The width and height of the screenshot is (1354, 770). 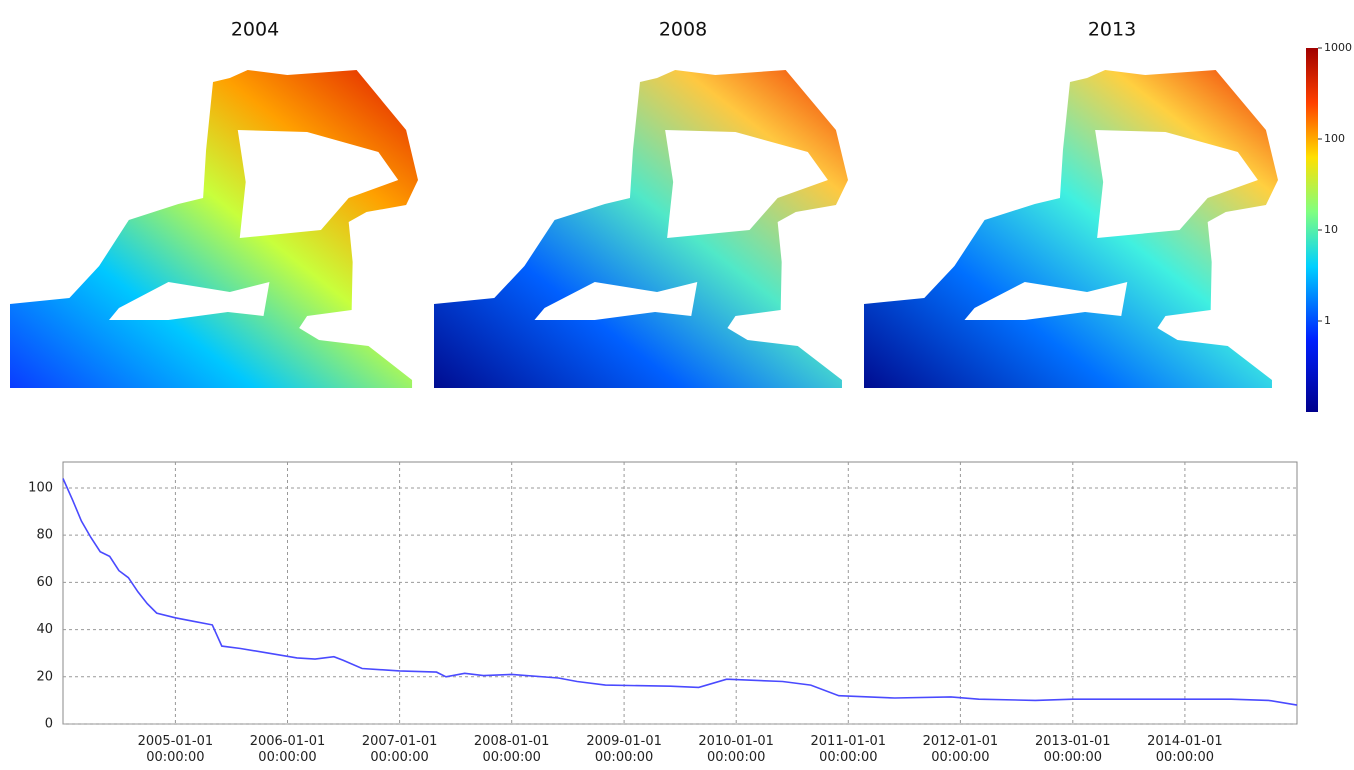 I want to click on colorbar, so click(x=1312, y=230).